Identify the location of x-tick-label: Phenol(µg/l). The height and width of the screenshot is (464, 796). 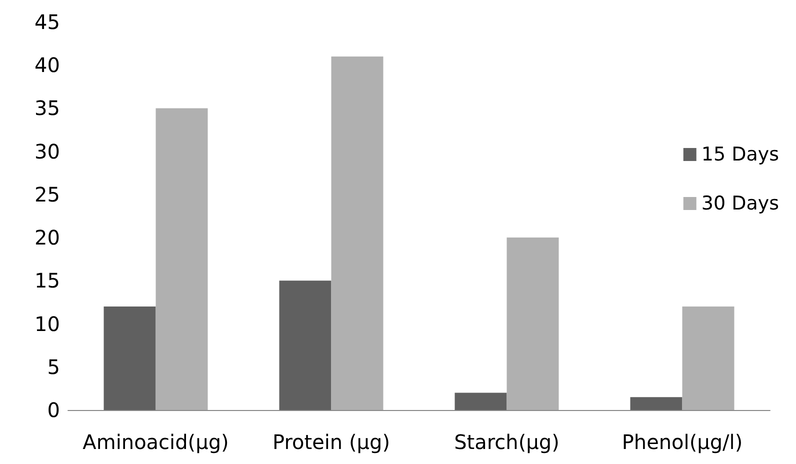
(682, 442).